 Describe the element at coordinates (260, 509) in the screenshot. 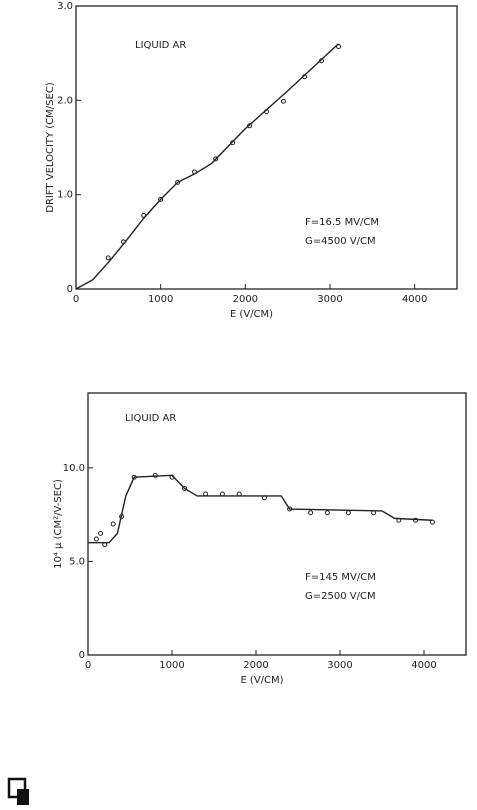

I see `fit-curve` at that location.